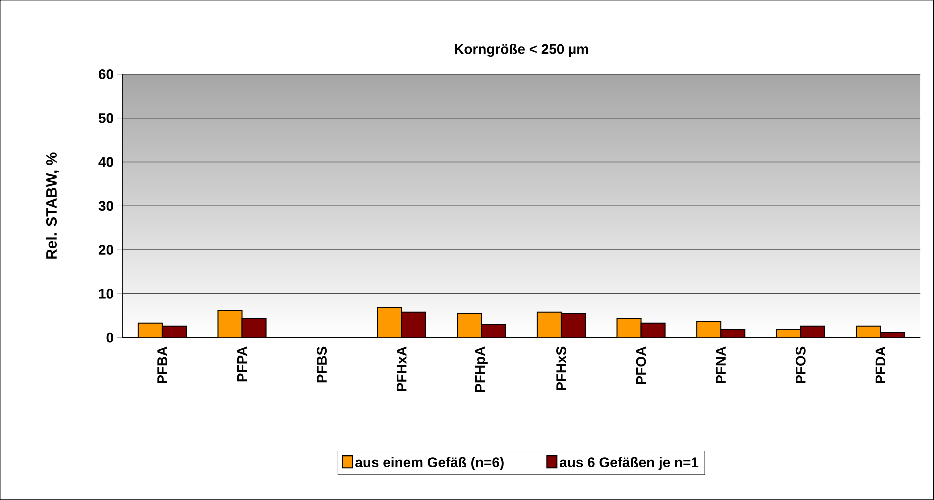  I want to click on y-tick-label: 50, so click(106, 118).